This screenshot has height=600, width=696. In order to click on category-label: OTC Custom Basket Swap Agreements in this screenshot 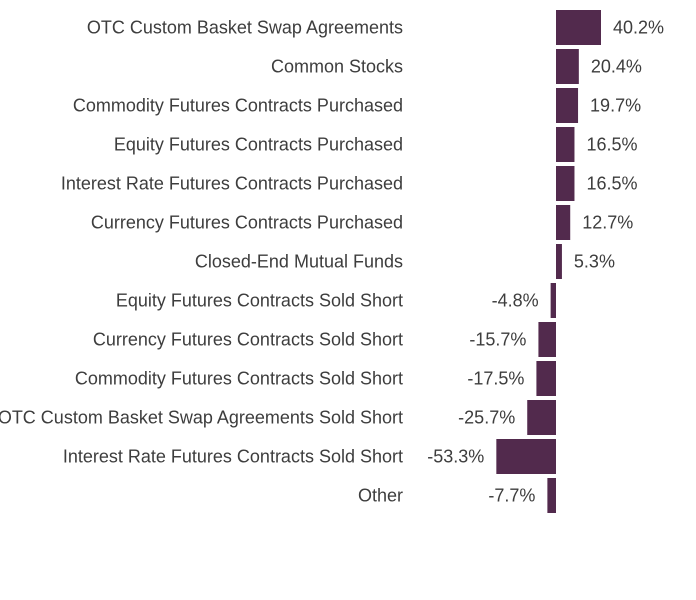, I will do `click(245, 28)`.